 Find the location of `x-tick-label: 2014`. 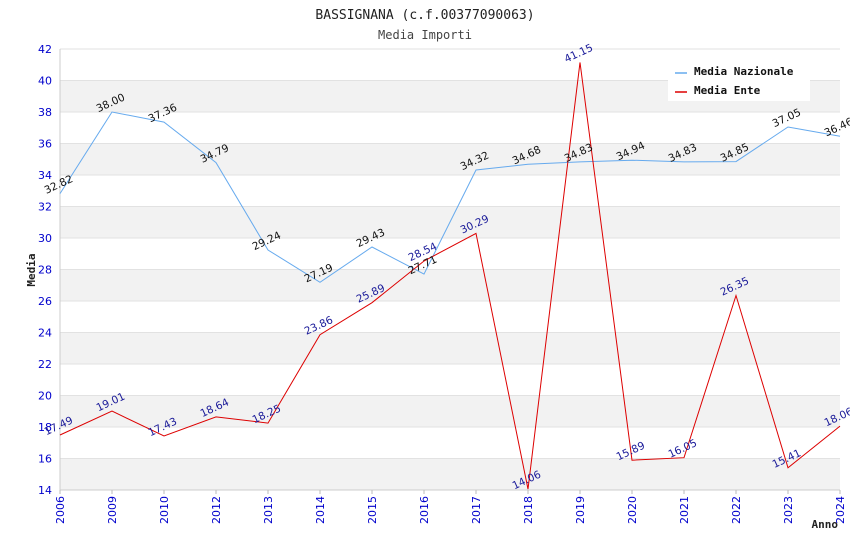

x-tick-label: 2014 is located at coordinates (320, 510).